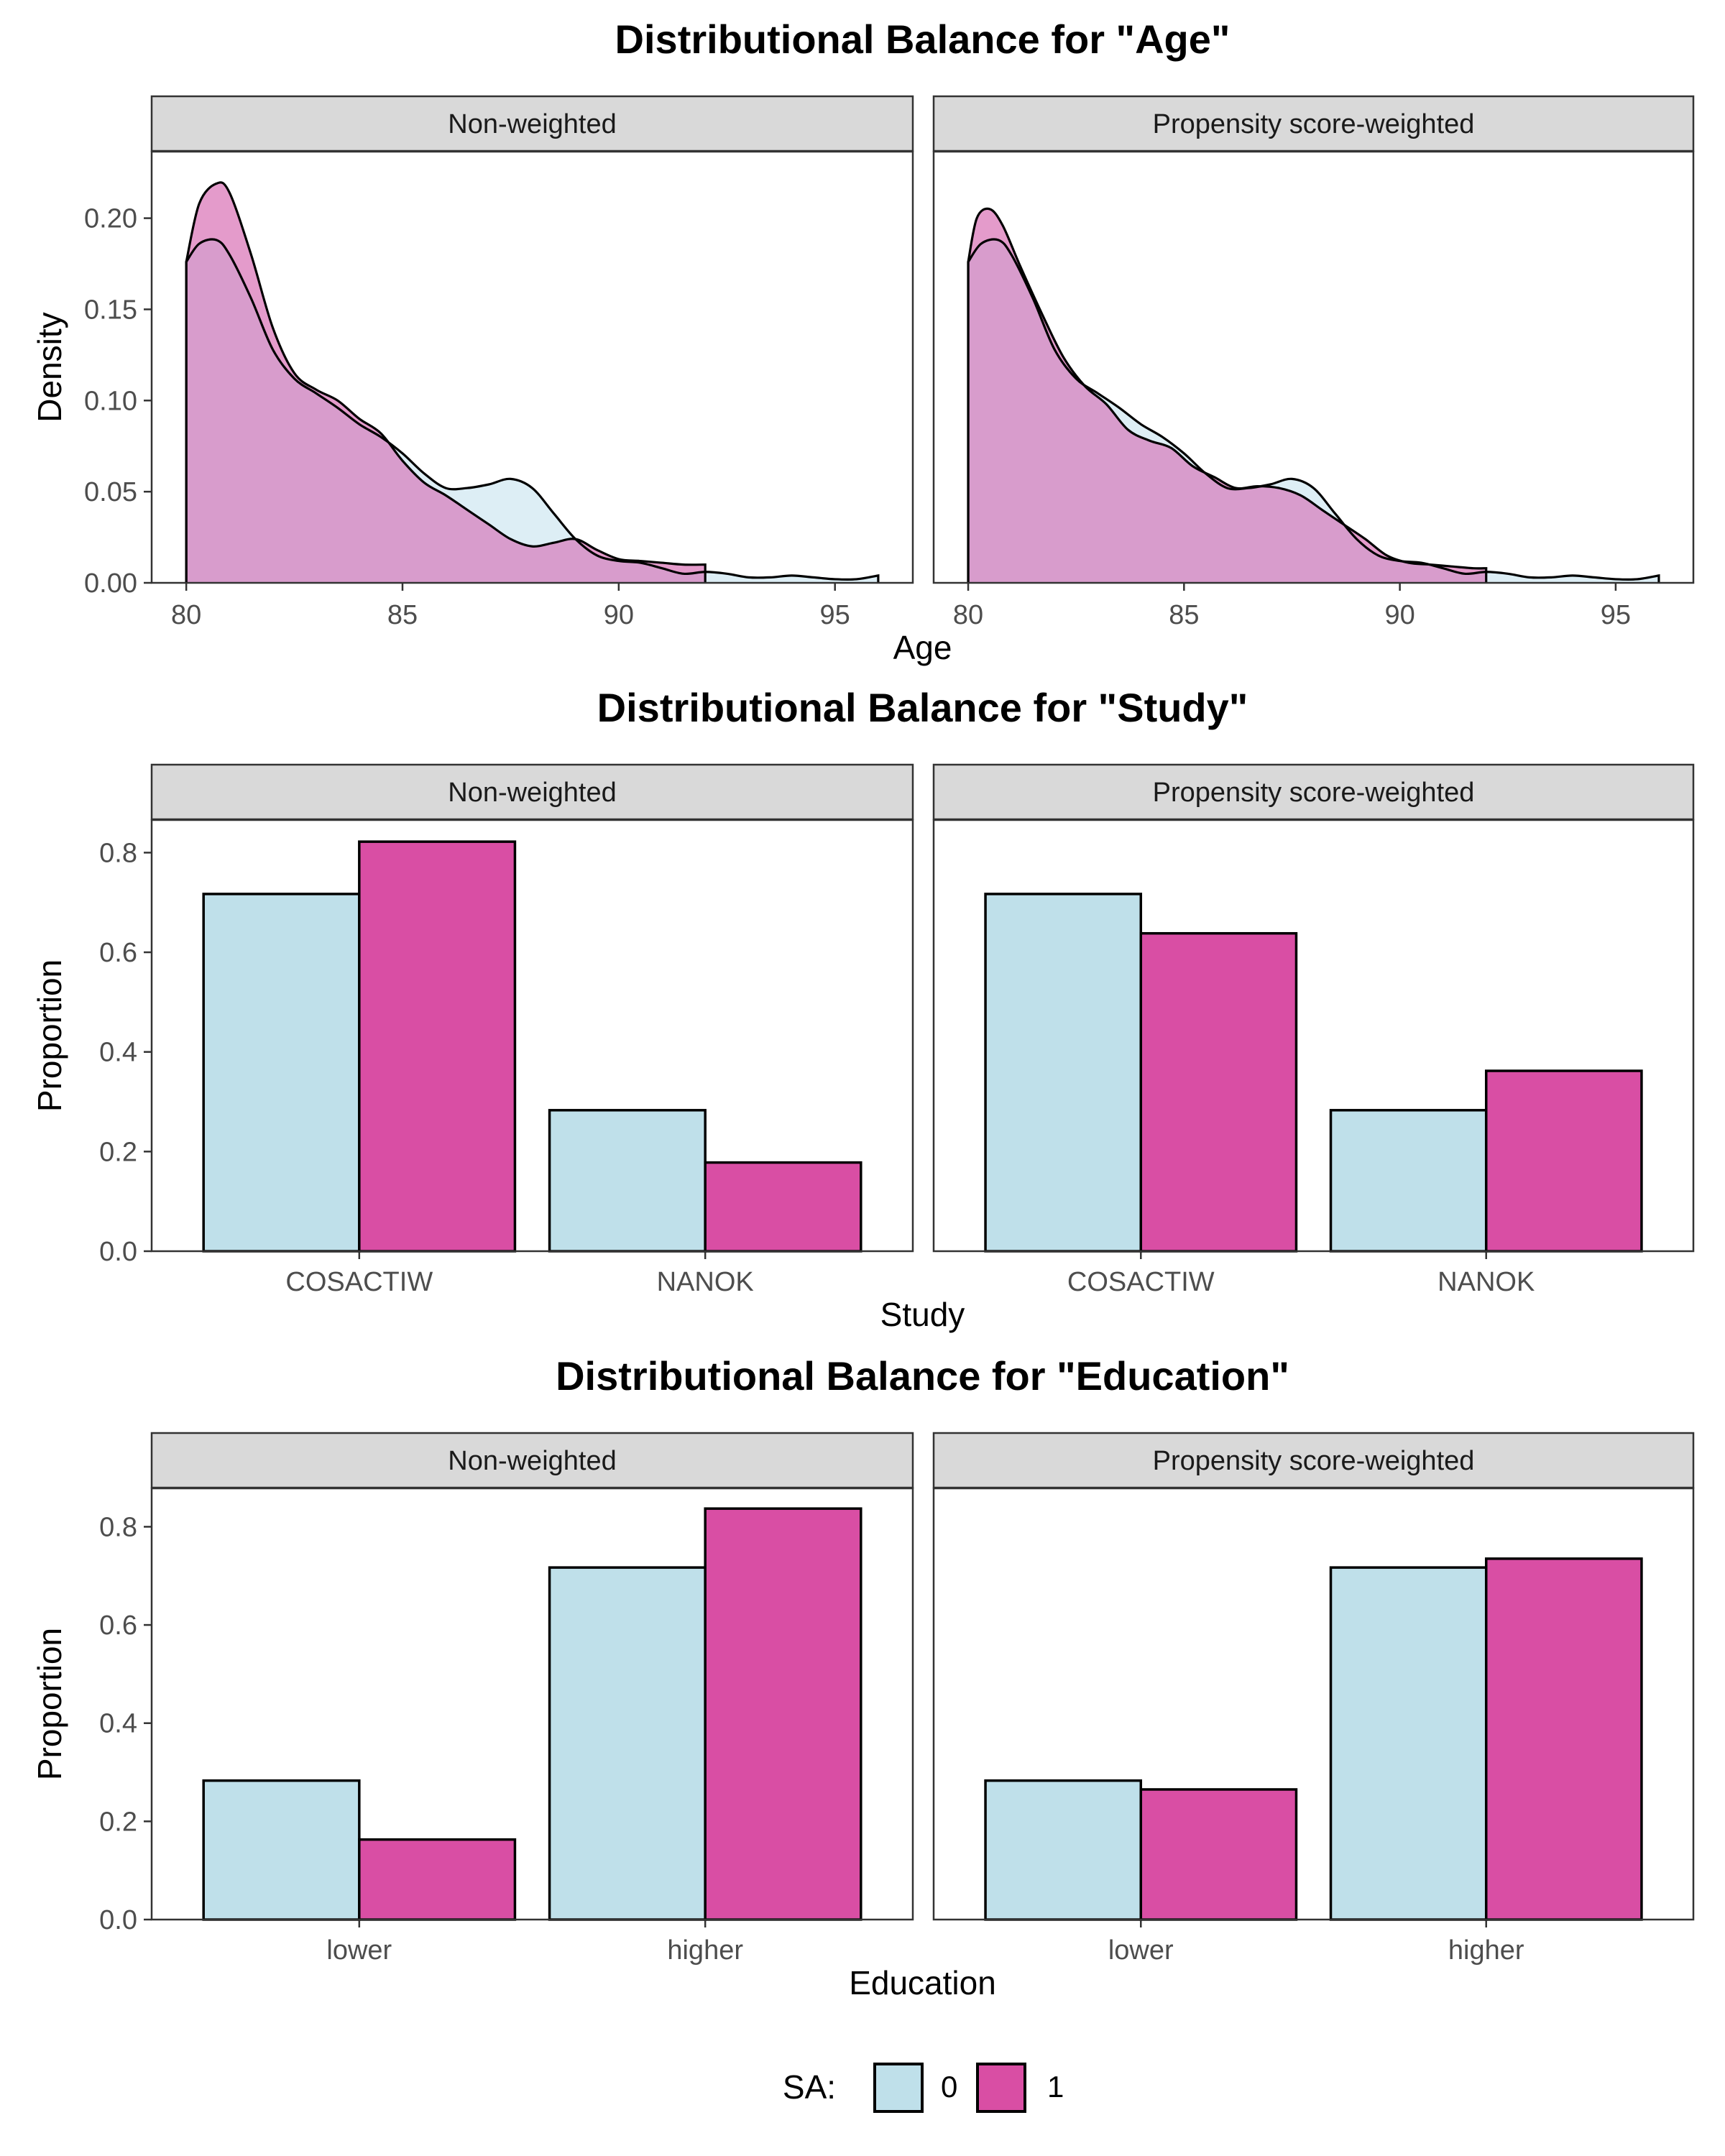 The height and width of the screenshot is (2156, 1725). I want to click on x-axis-title: Education, so click(922, 1983).